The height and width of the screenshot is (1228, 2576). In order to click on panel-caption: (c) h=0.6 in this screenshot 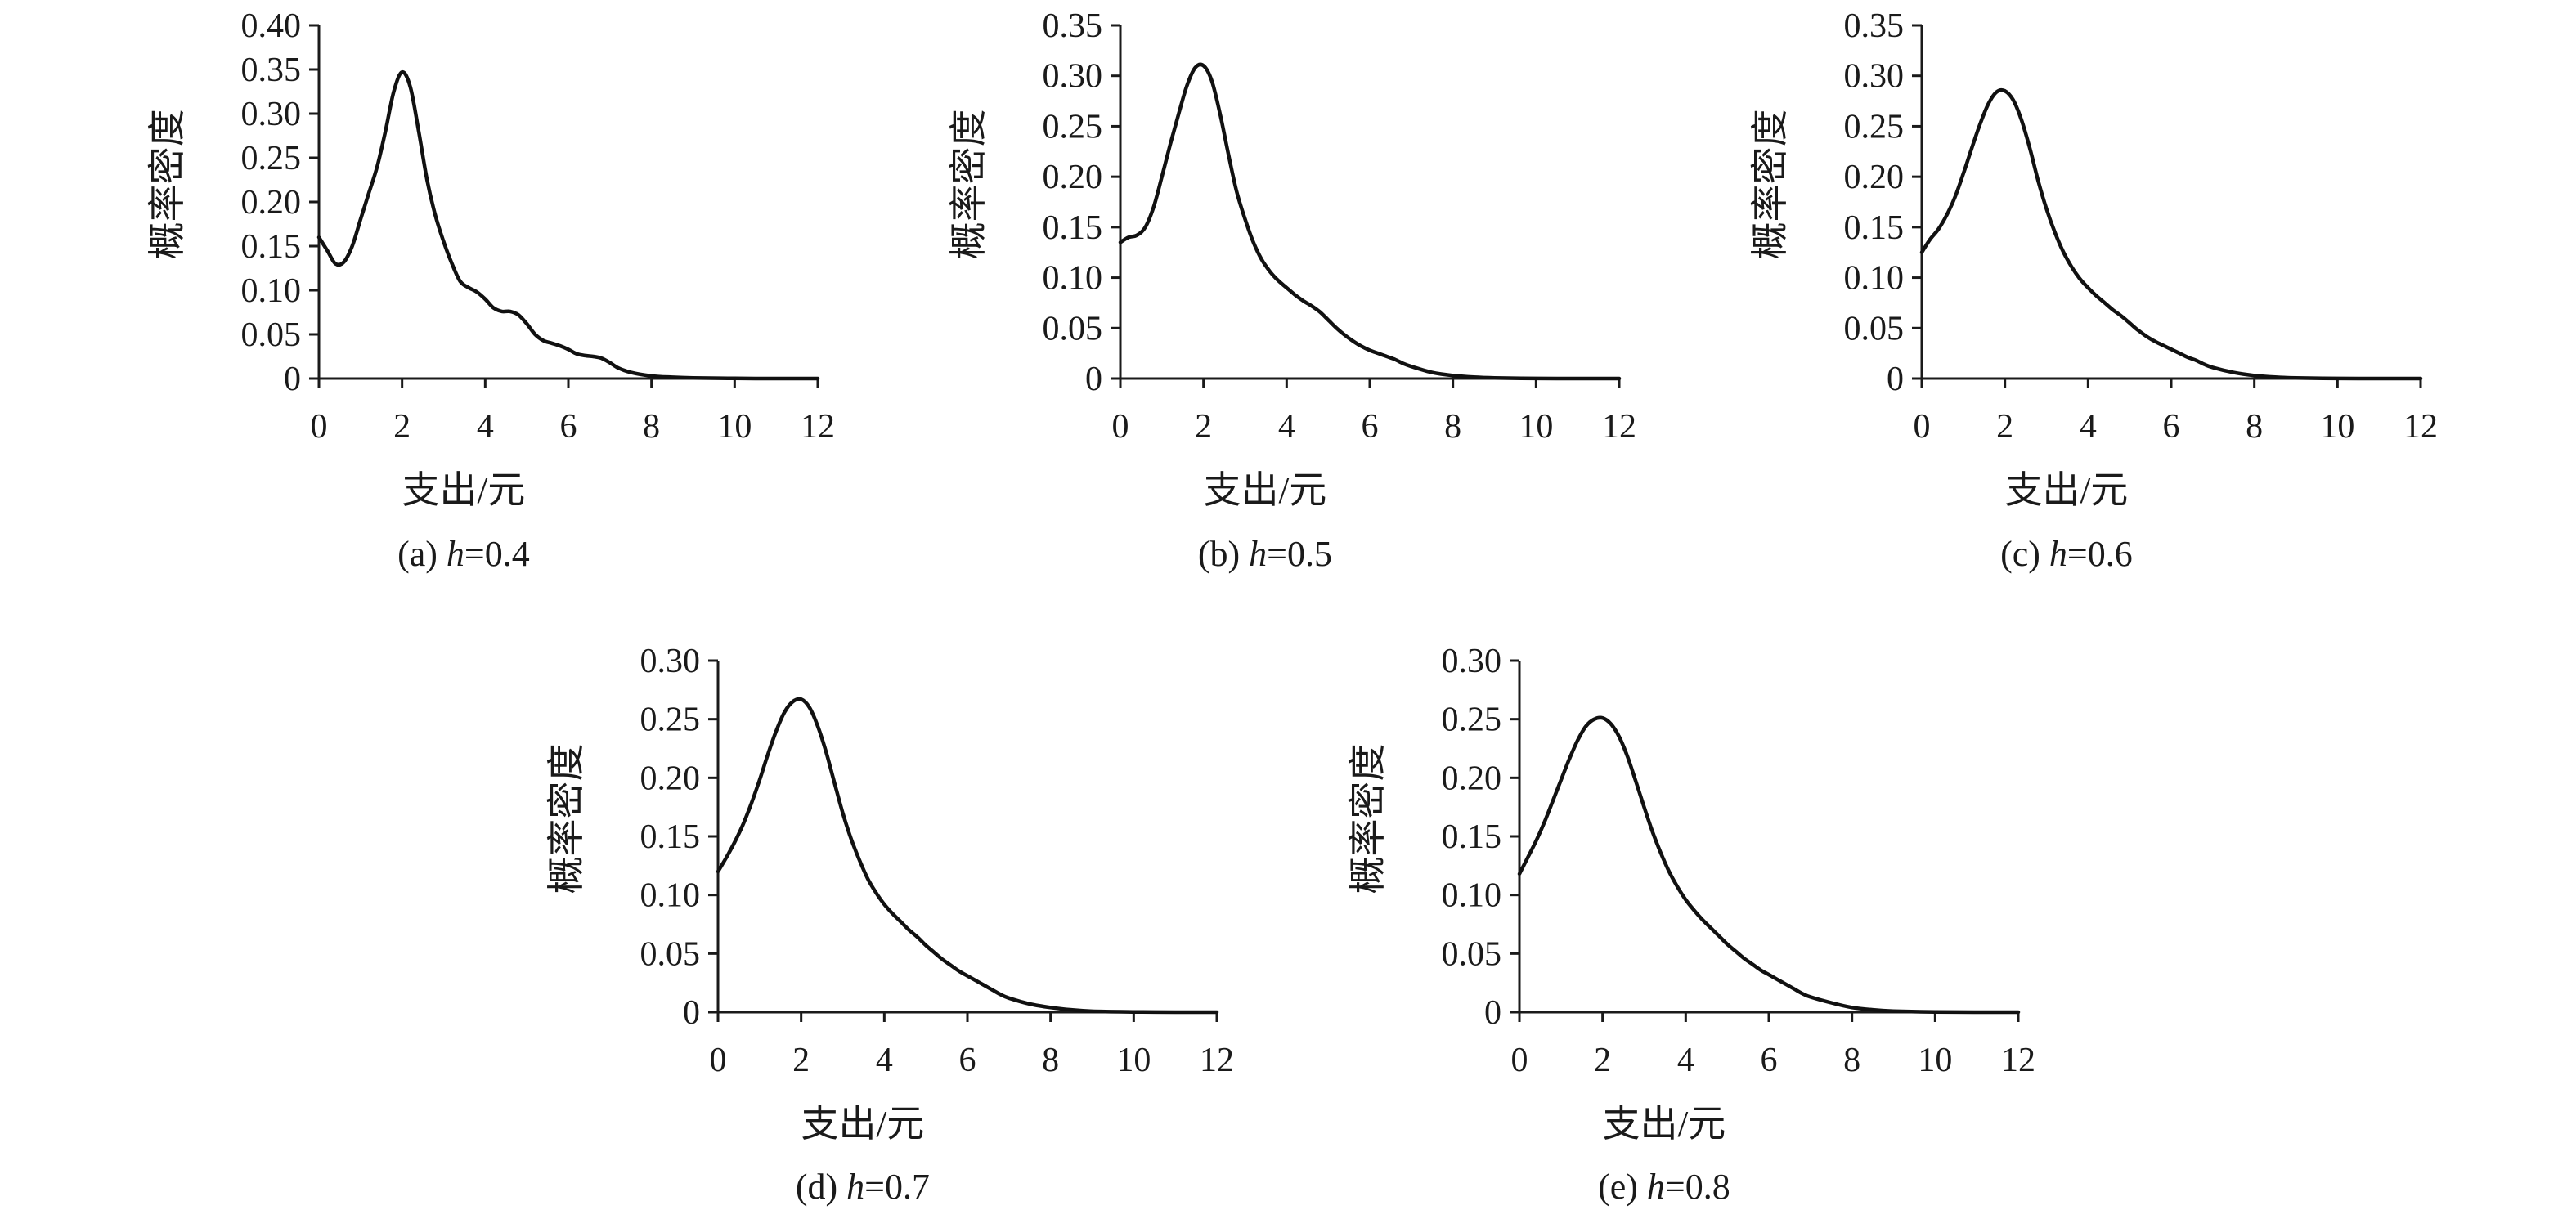, I will do `click(2066, 554)`.